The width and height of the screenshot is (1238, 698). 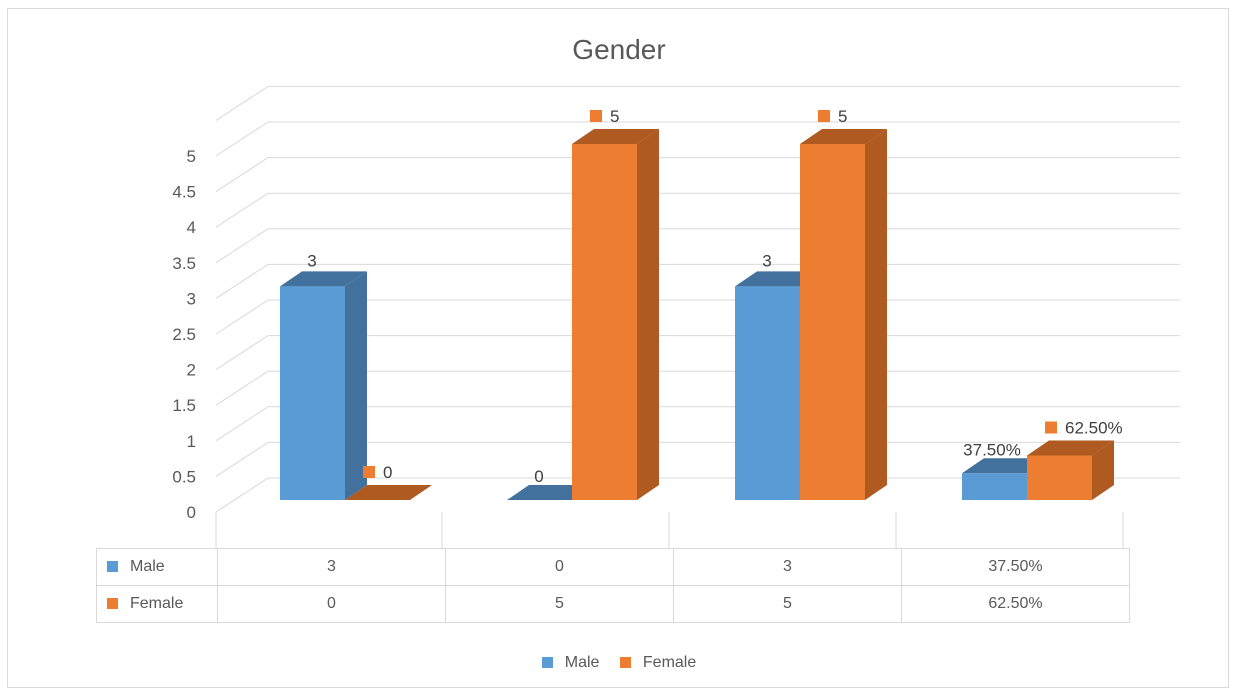 I want to click on y-tick-label: 2.5, so click(x=184, y=334).